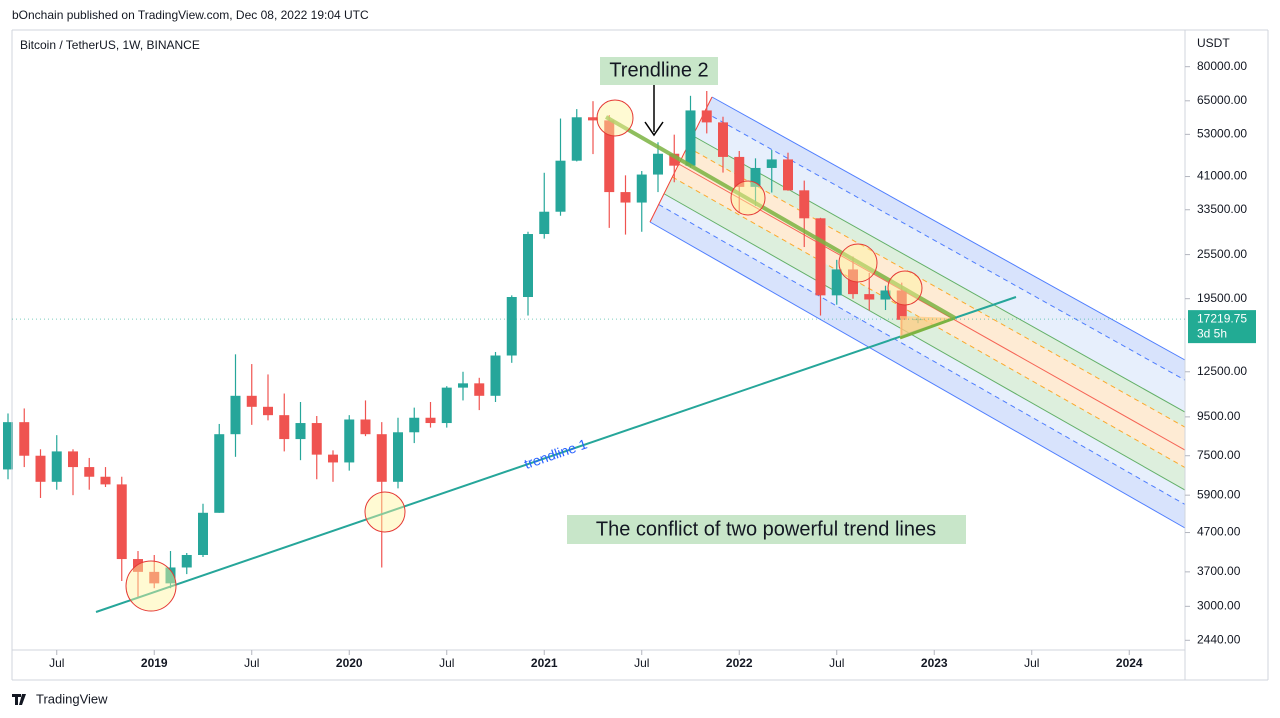  What do you see at coordinates (1219, 532) in the screenshot?
I see `y-tick-label: 4700.00` at bounding box center [1219, 532].